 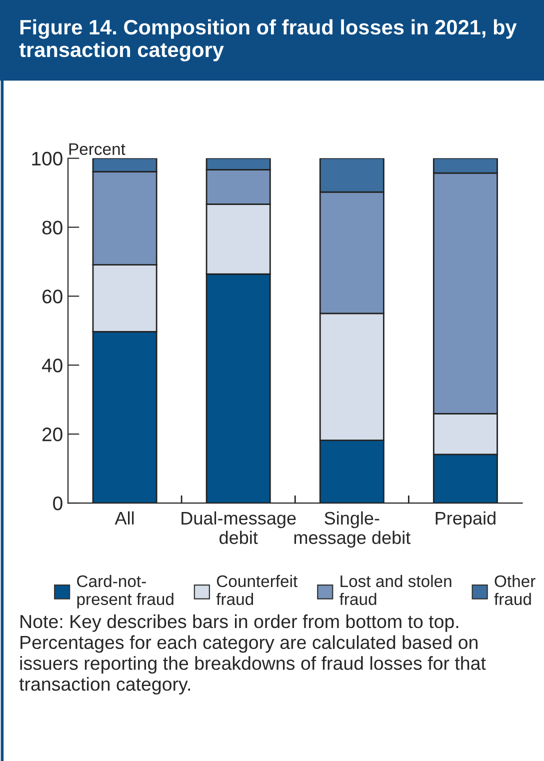 I want to click on x-tick-label: Prepaid, so click(x=466, y=519).